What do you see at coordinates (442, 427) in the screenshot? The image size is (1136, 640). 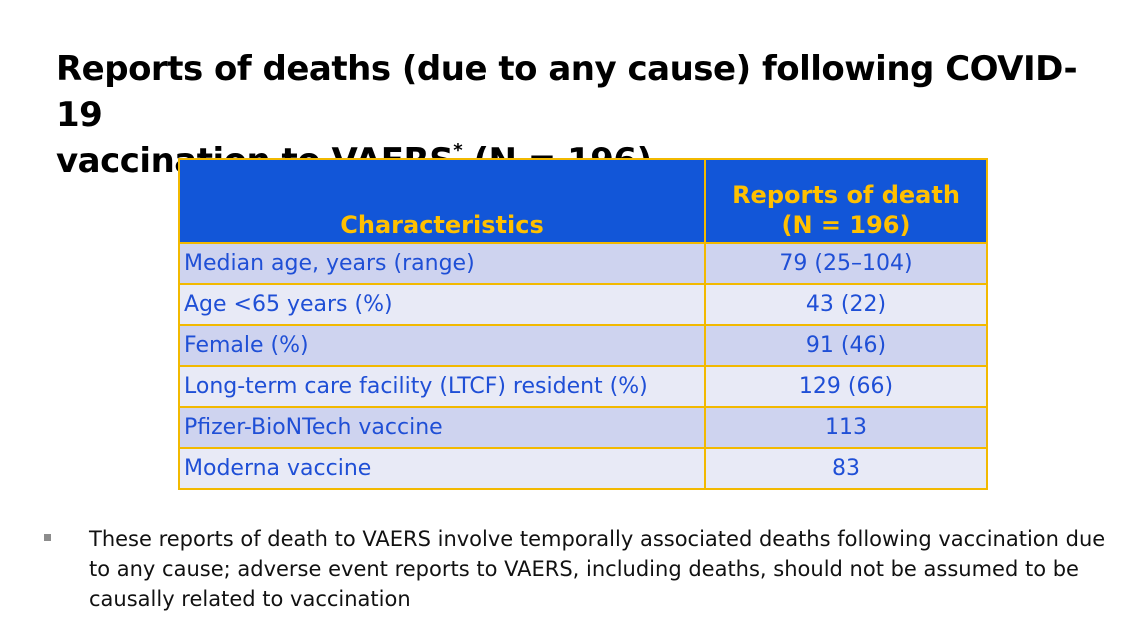 I see `row-label: Pfizer-BioNTech vaccine` at bounding box center [442, 427].